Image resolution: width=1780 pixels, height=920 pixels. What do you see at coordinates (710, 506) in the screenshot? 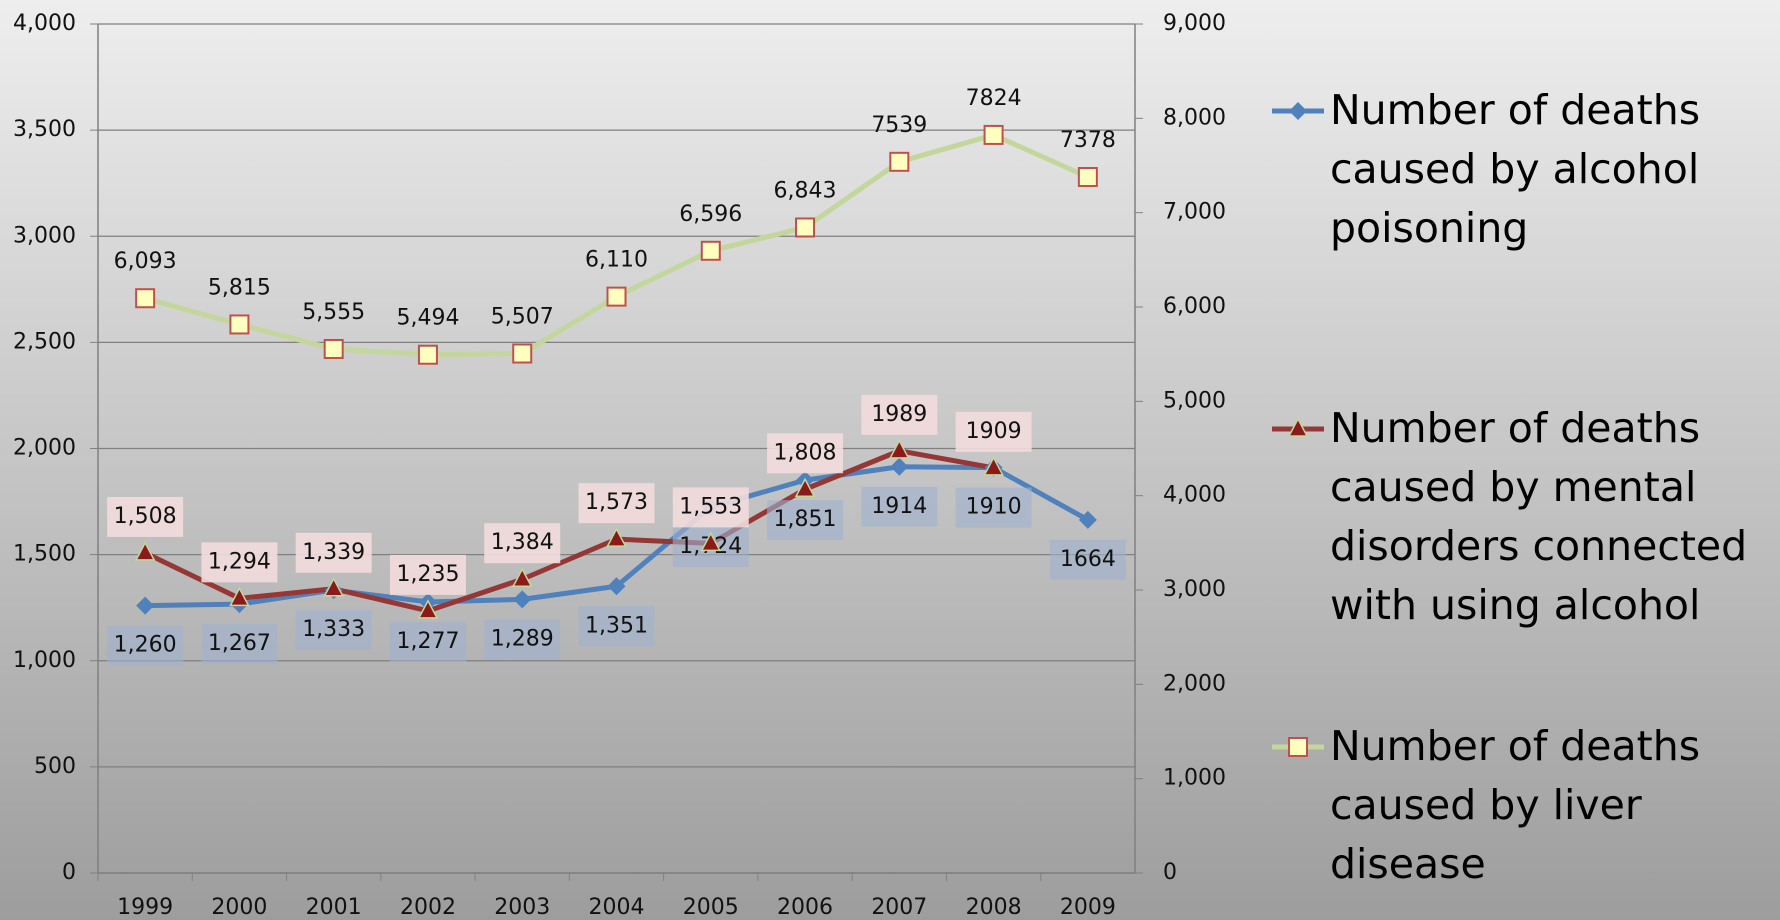
I see `data-label: 1,553` at bounding box center [710, 506].